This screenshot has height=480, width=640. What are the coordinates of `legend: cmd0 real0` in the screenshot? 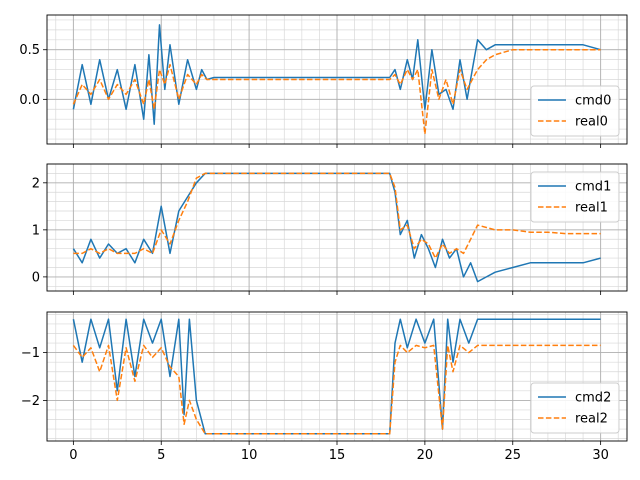 It's located at (575, 111).